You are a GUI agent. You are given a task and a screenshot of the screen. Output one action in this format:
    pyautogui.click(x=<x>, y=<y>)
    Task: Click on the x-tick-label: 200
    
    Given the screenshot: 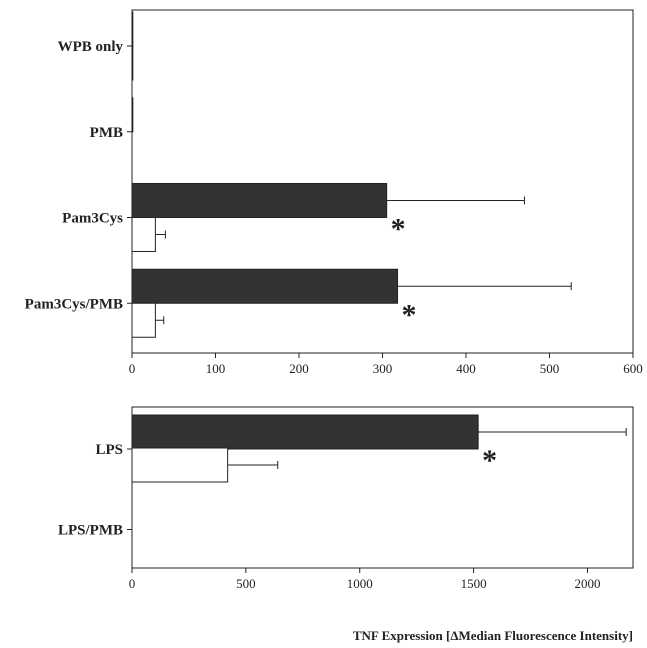 What is the action you would take?
    pyautogui.click(x=299, y=368)
    